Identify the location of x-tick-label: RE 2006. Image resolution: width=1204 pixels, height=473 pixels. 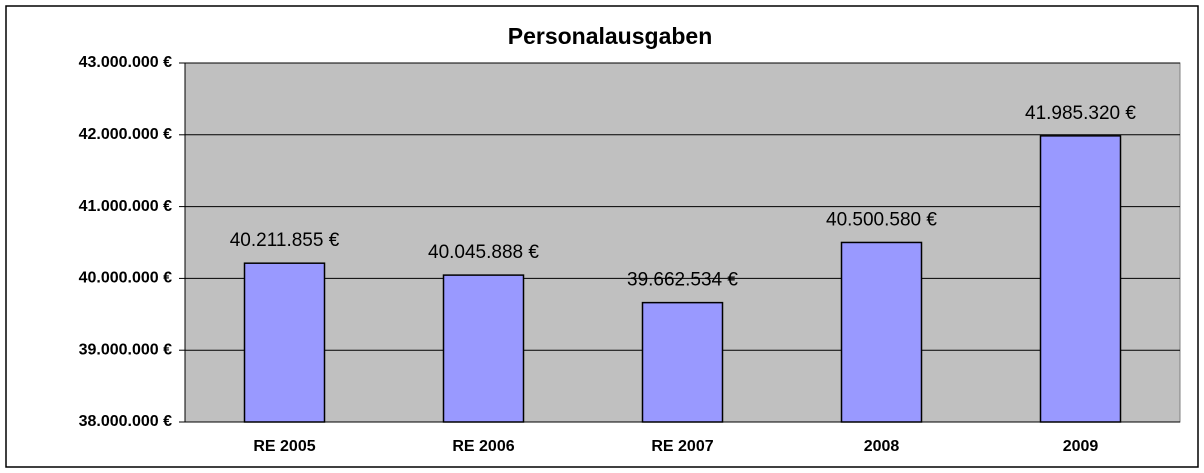
(483, 446).